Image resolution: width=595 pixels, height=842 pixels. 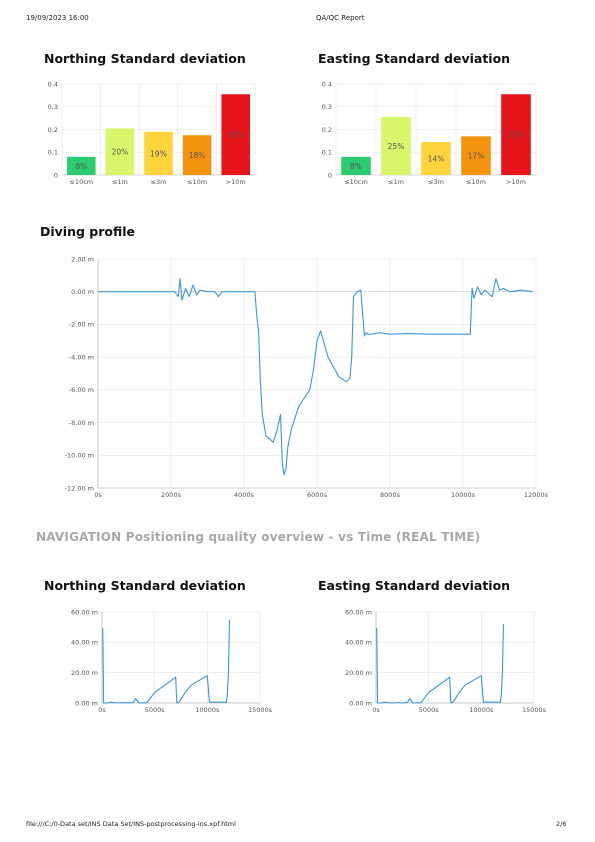 What do you see at coordinates (145, 58) in the screenshot?
I see `northing-bar-title: Northing Standard deviation` at bounding box center [145, 58].